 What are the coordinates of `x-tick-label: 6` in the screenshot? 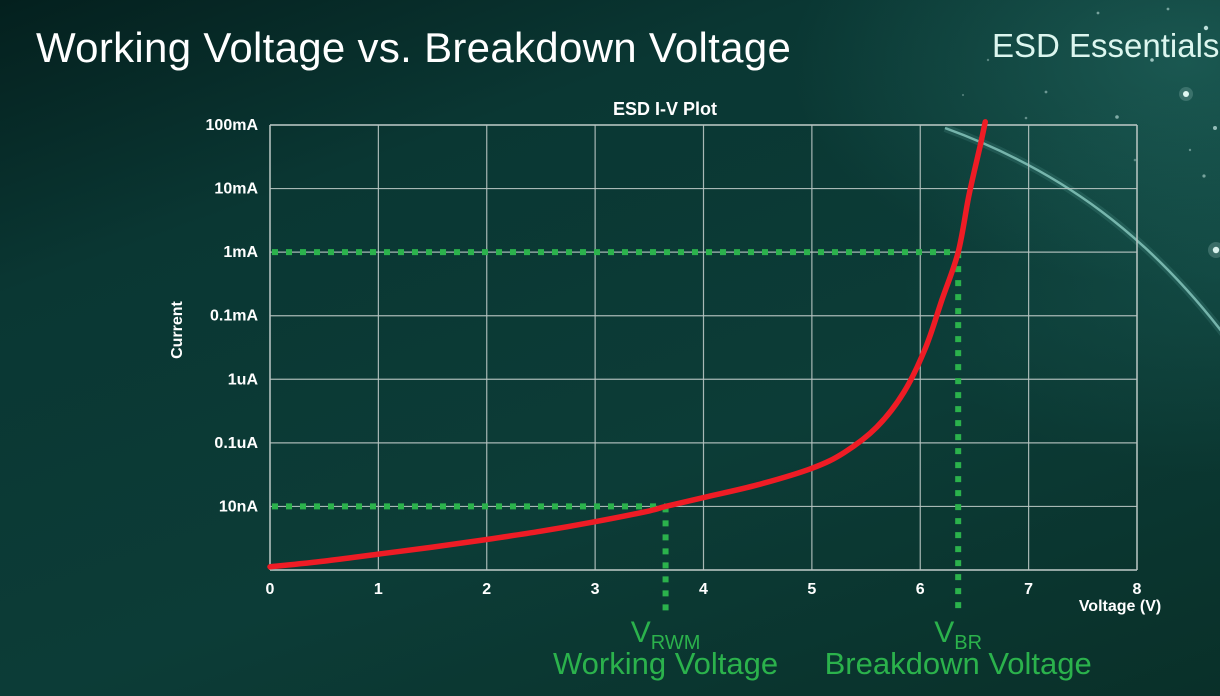 It's located at (920, 589).